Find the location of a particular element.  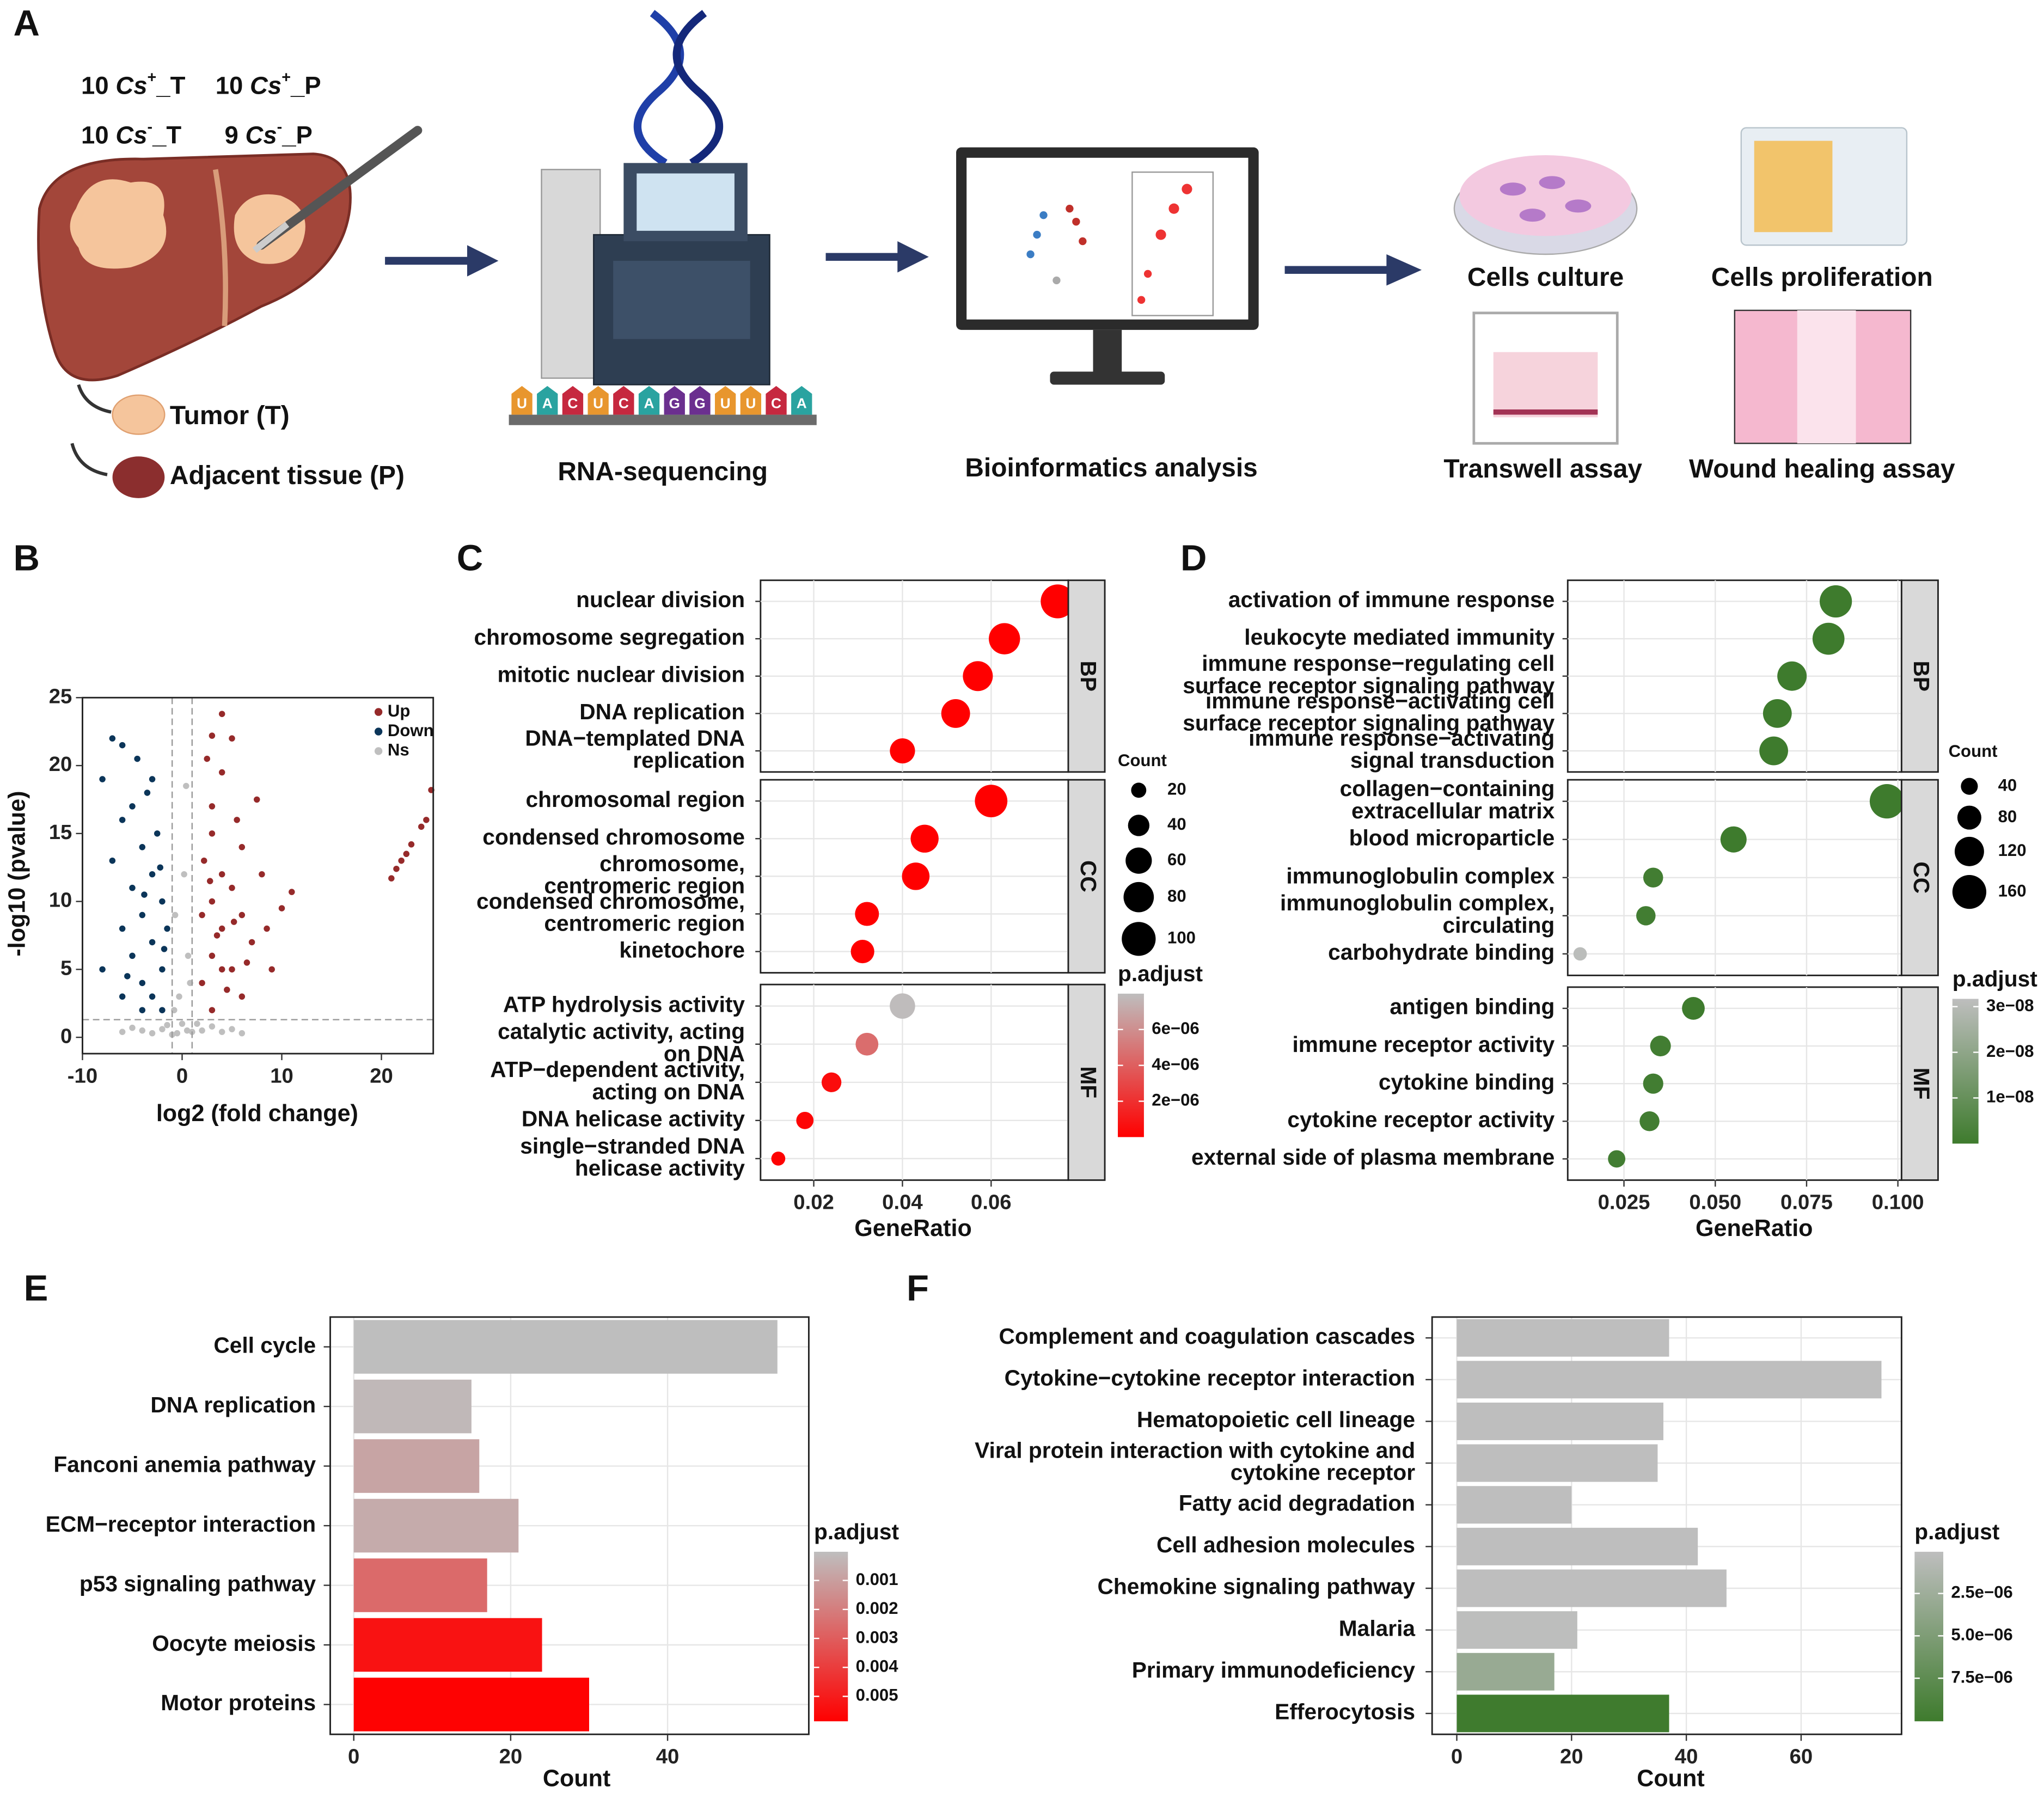

colorbar-label: 5.0e−06 is located at coordinates (1981, 1634).